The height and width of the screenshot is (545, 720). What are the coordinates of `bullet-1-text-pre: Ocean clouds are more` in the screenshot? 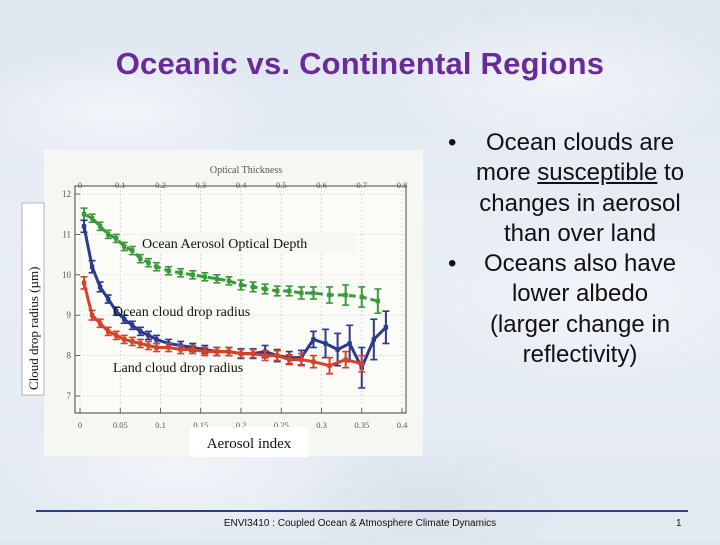 It's located at (575, 158).